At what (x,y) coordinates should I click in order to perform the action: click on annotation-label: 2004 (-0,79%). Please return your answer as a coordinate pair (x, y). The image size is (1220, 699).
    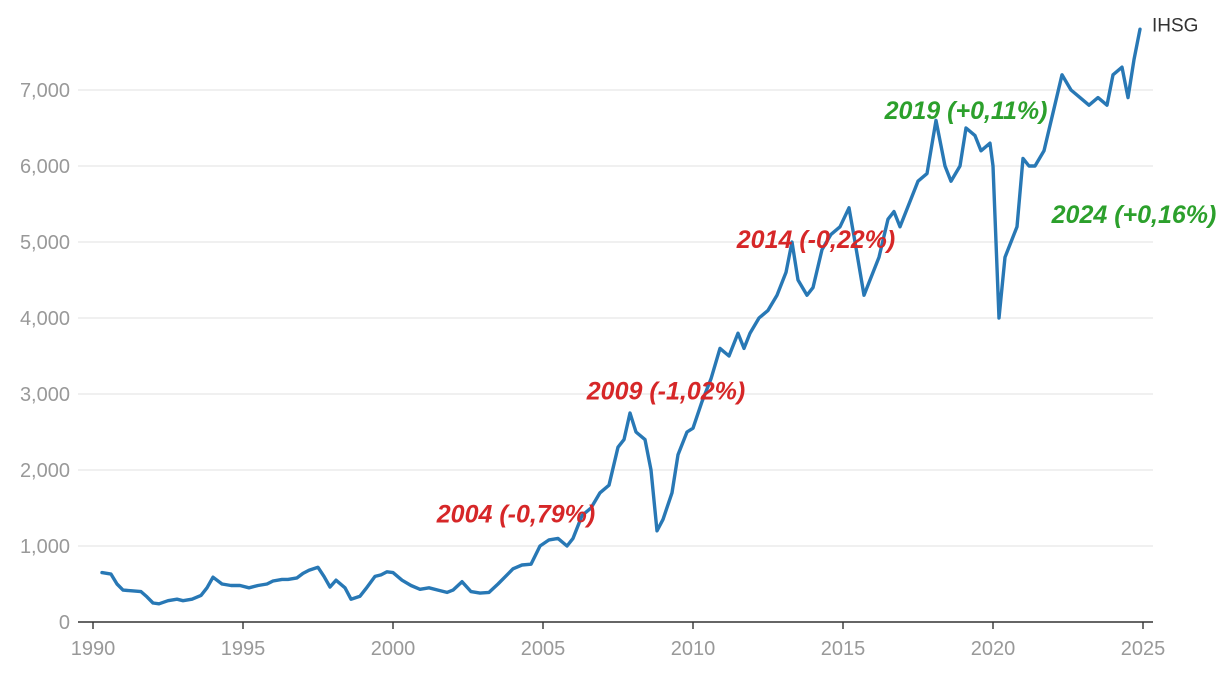
    Looking at the image, I should click on (515, 514).